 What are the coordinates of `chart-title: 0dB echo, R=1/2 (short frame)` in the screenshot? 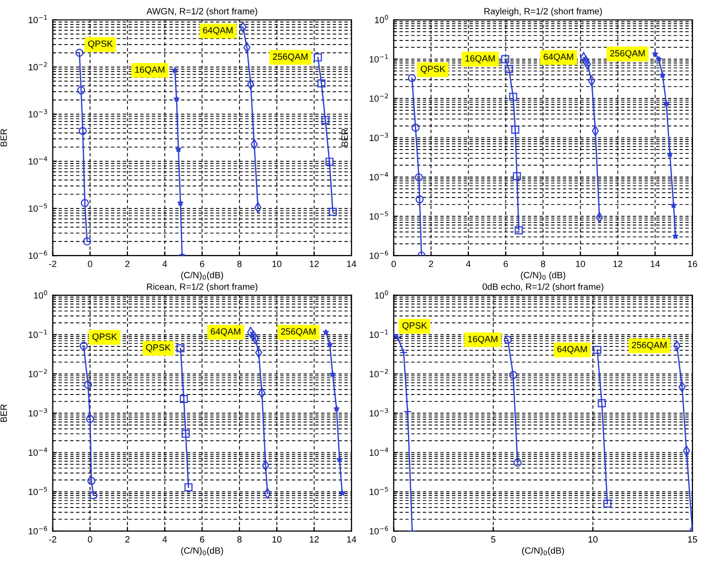 It's located at (543, 287).